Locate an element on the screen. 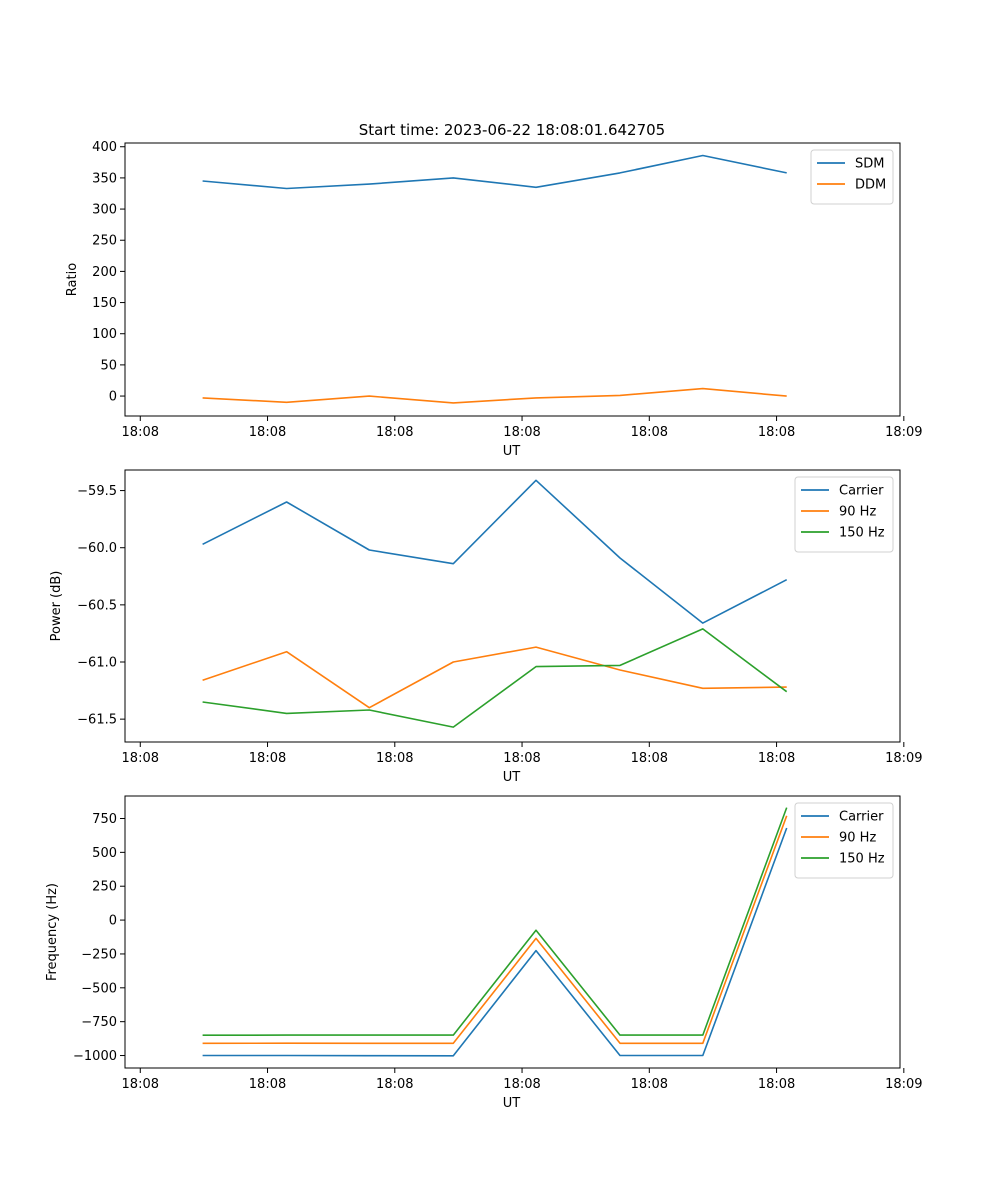 This screenshot has width=1000, height=1200. legend-label: DDM is located at coordinates (870, 185).